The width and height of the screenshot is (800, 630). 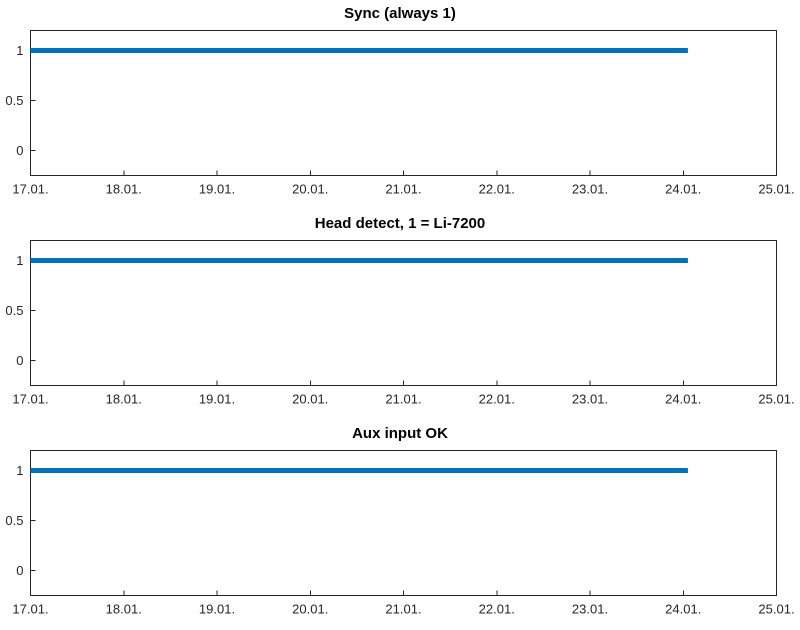 I want to click on head-detect-plot-title: Head detect, 1 = Li-7200, so click(x=400, y=223).